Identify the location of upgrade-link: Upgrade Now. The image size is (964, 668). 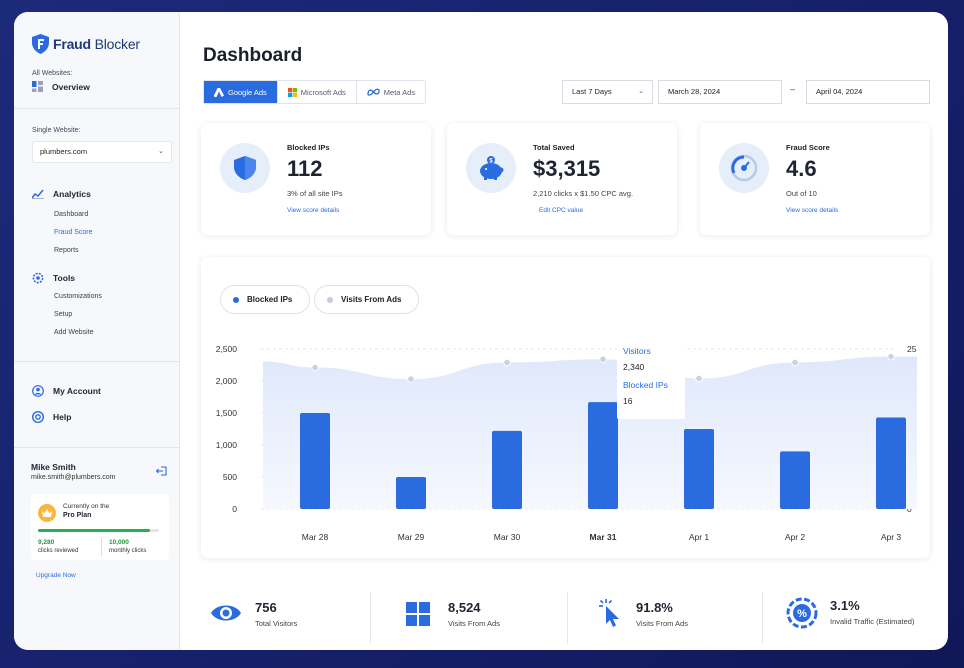
(56, 575).